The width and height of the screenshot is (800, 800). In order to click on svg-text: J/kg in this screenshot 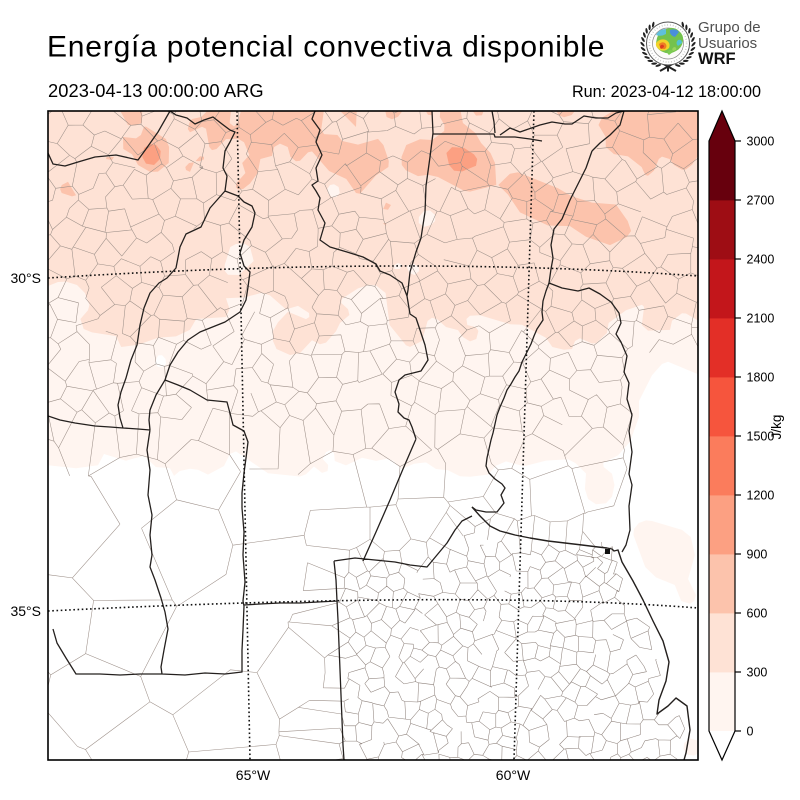, I will do `click(776, 427)`.